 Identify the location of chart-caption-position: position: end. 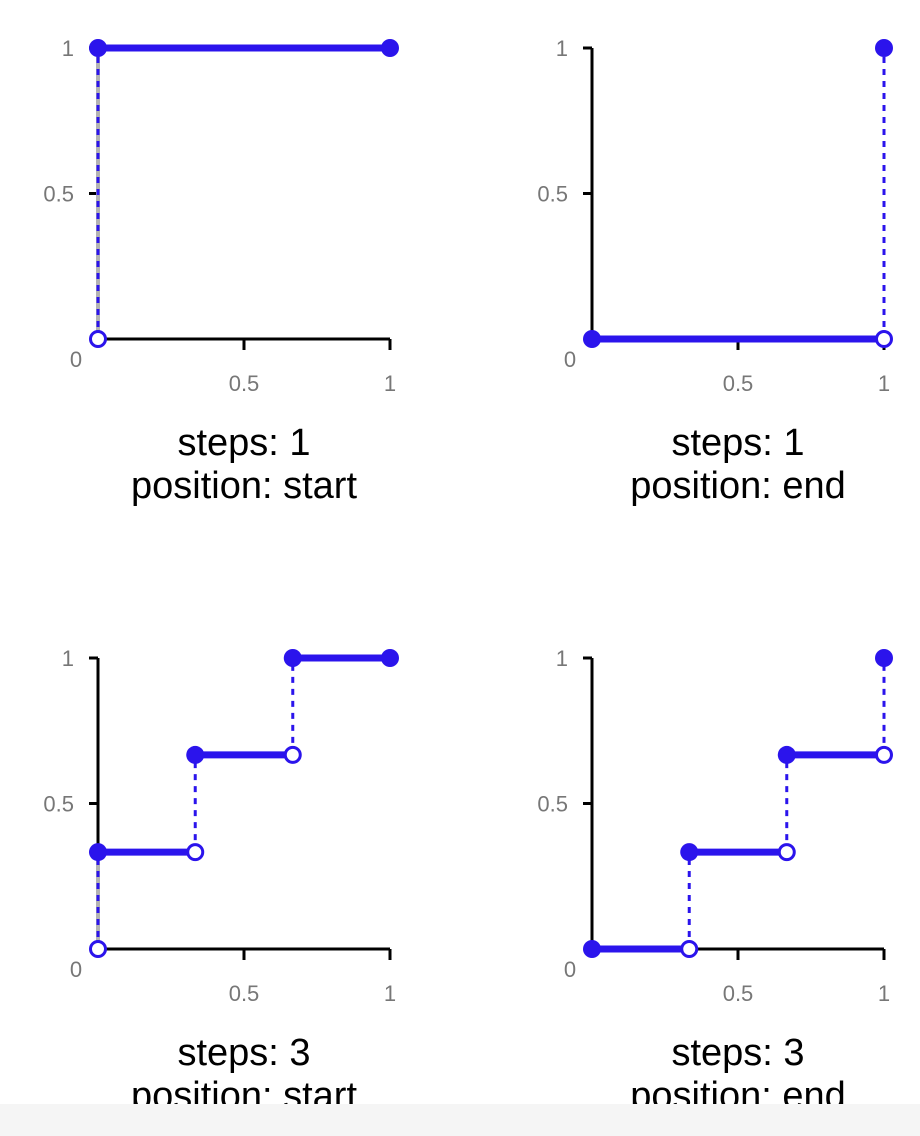
(738, 486).